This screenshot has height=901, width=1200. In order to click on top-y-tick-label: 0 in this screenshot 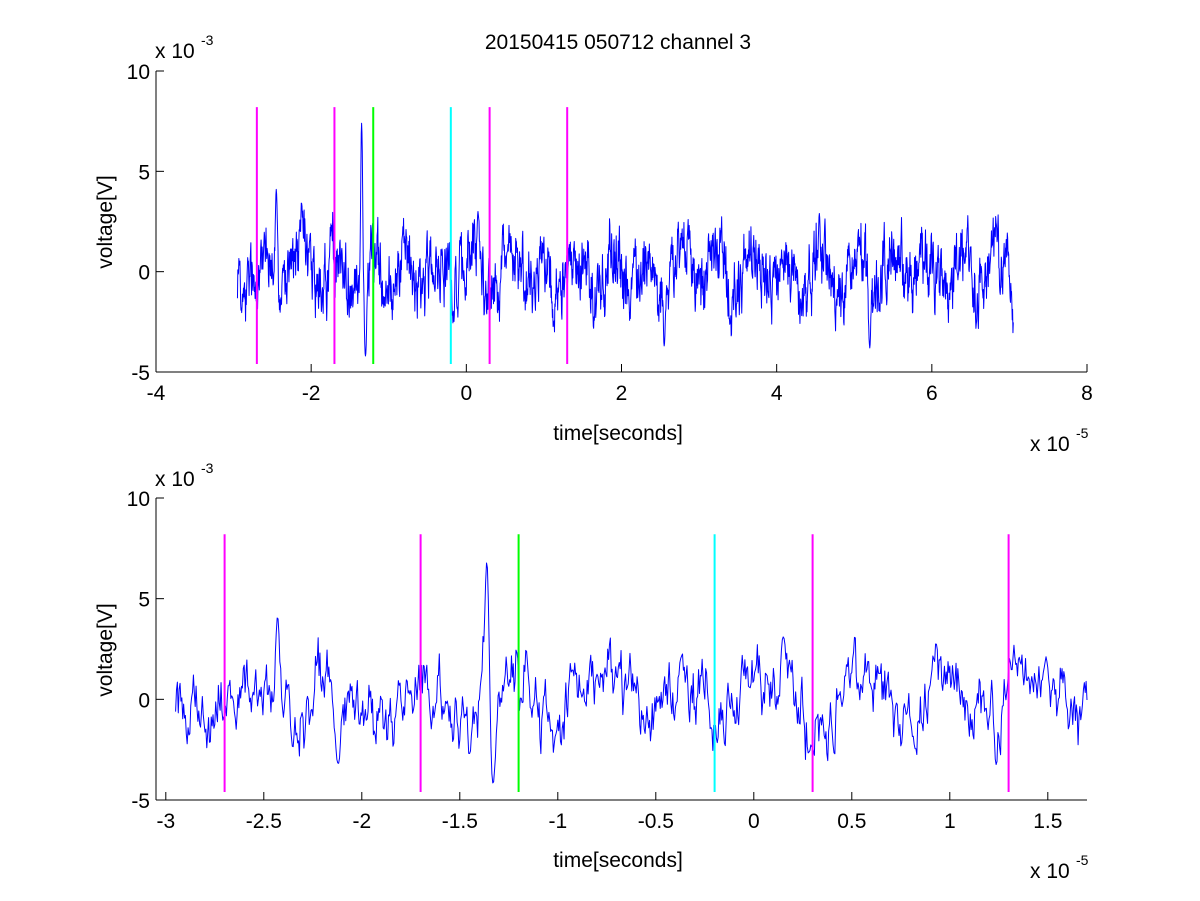, I will do `click(144, 273)`.